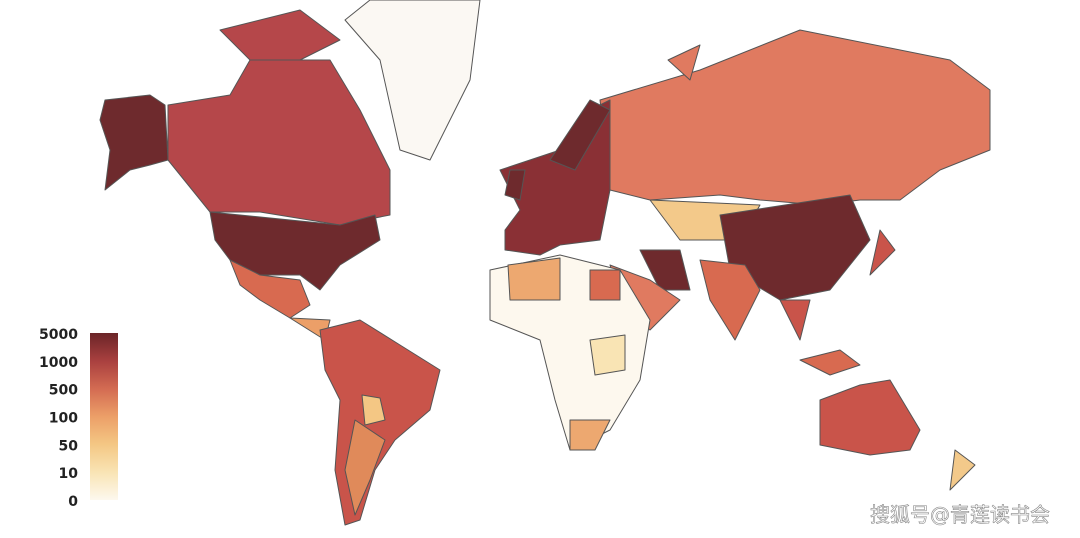  I want to click on legend-tick-label: 100, so click(63, 419).